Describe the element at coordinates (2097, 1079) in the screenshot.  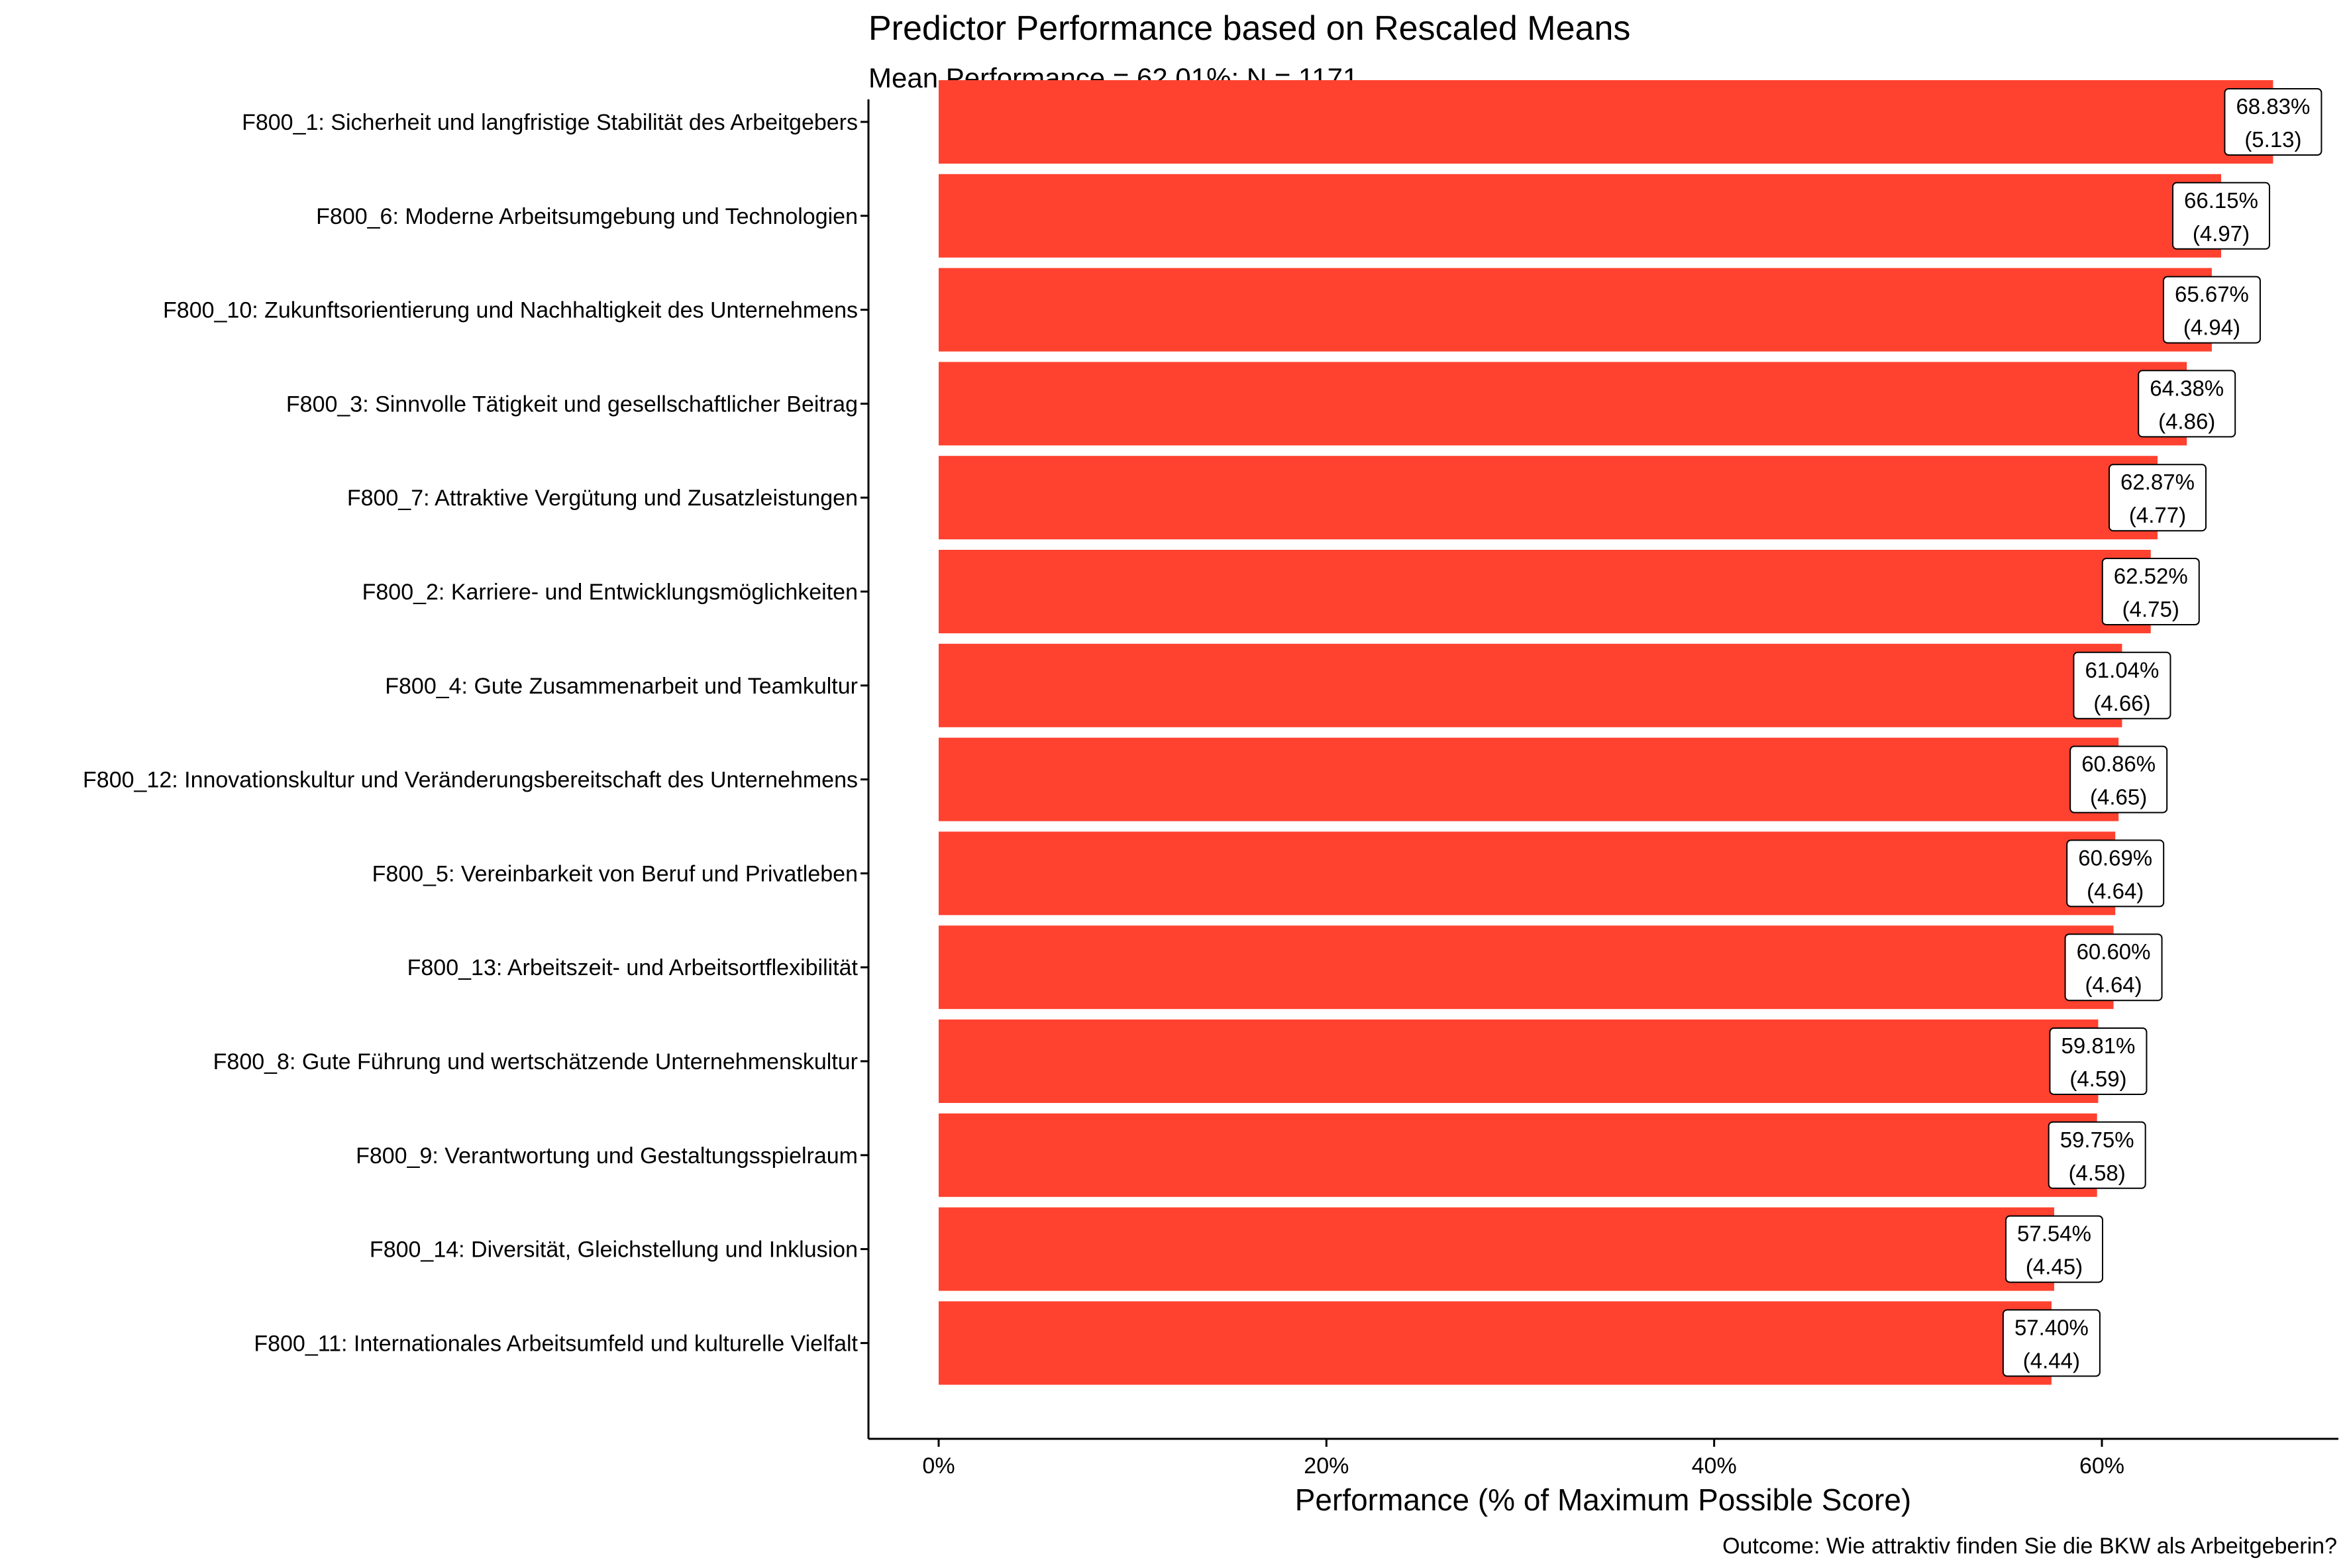
I see `data-label-mean: (4.59)` at that location.